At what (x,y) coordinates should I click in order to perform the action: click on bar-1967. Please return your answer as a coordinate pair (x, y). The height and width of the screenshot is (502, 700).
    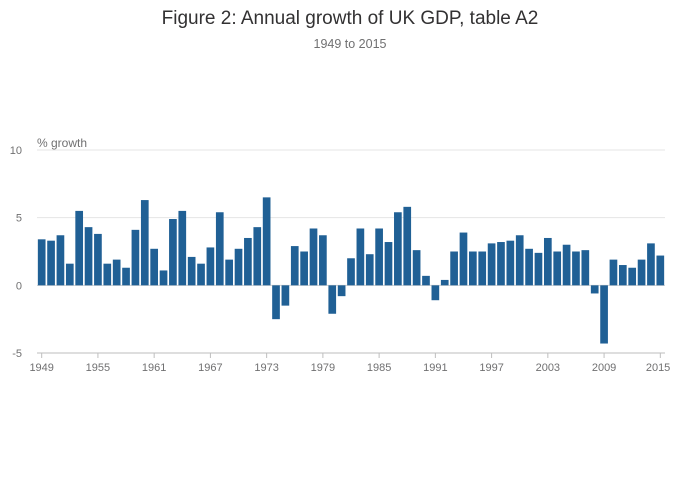
    Looking at the image, I should click on (210, 266).